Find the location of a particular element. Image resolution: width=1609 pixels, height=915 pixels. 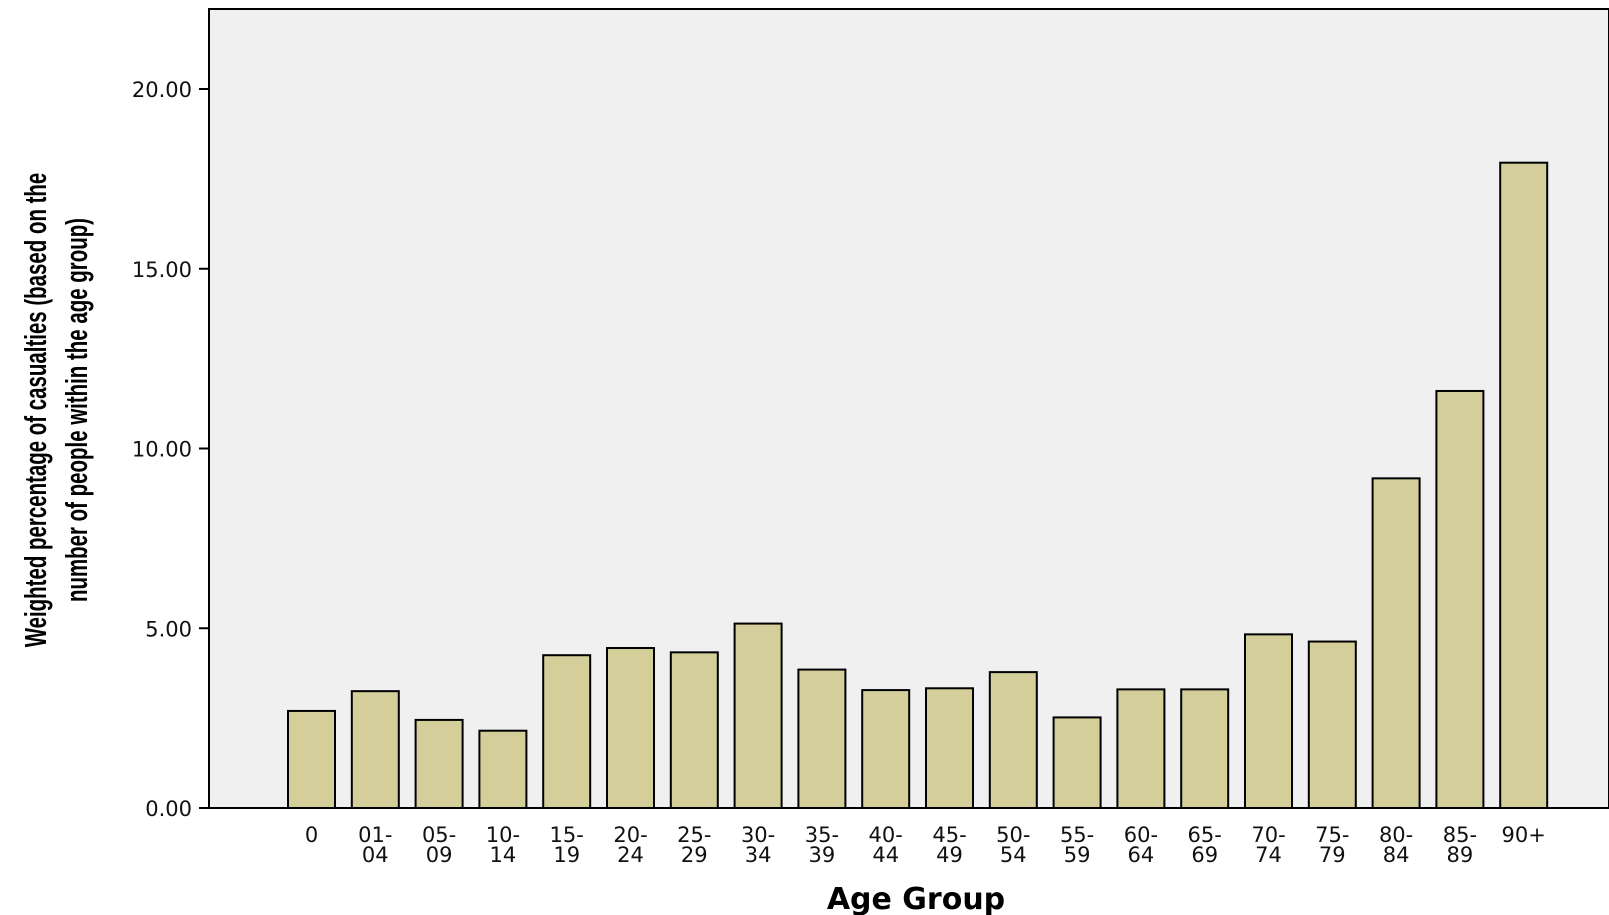

x-tick-label-line: 49 is located at coordinates (949, 855).